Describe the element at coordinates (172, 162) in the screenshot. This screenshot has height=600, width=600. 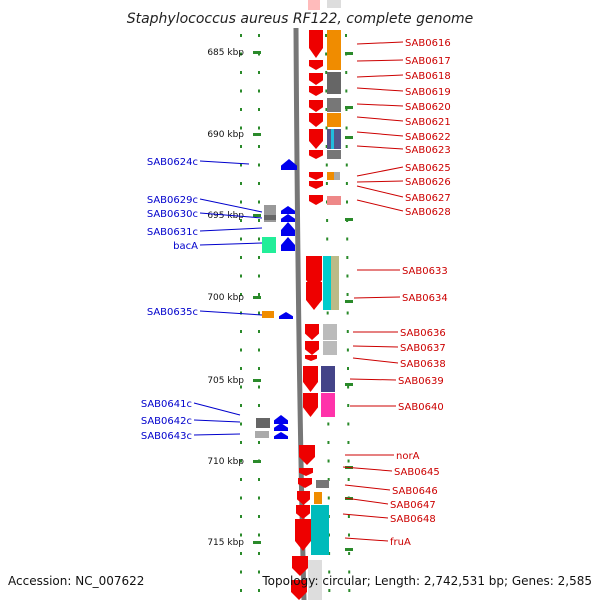
I see `left-gene-label: SAB0624c` at that location.